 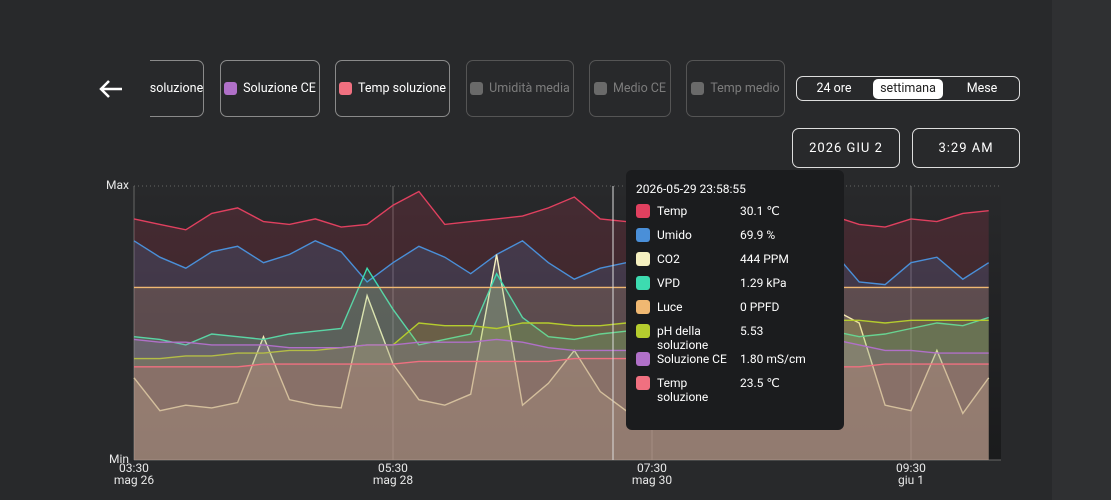 I want to click on chip-label: soluzione, so click(x=177, y=88).